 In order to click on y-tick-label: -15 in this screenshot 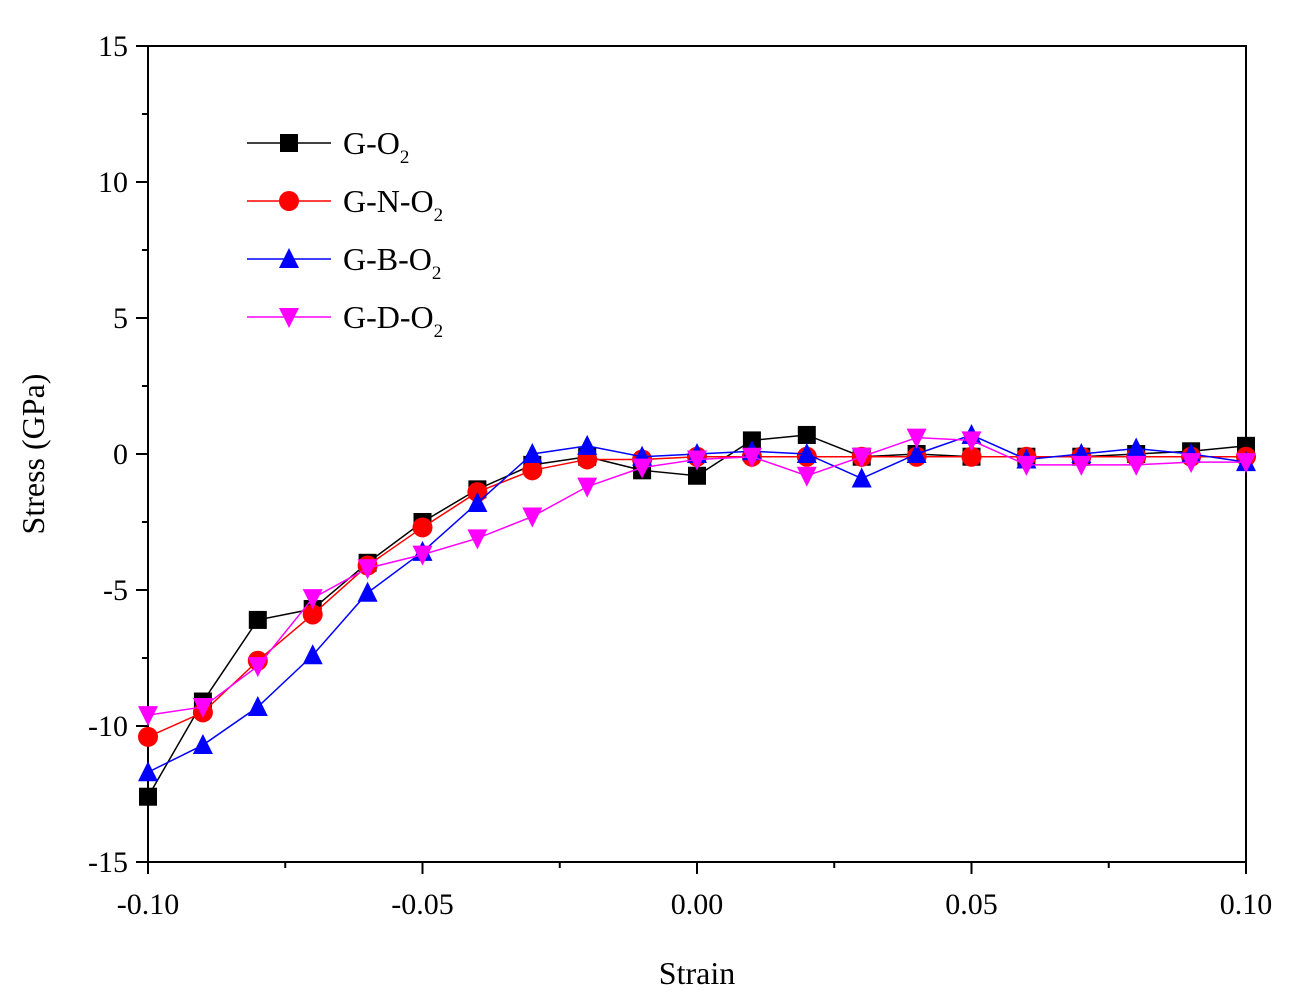, I will do `click(108, 862)`.